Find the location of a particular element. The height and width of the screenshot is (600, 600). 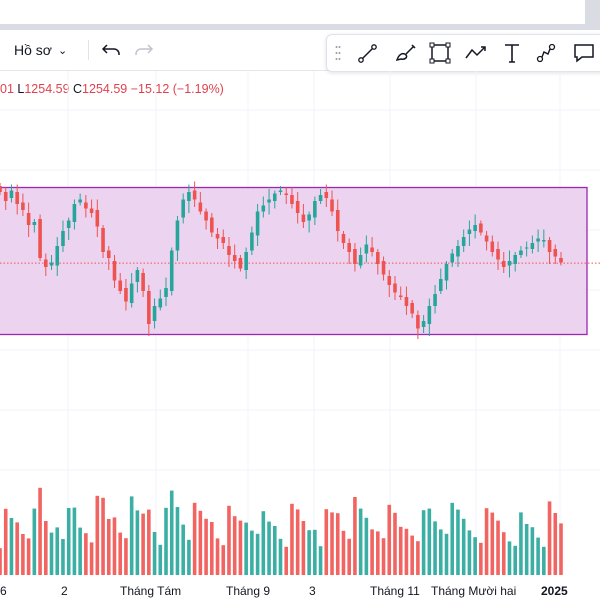

redo-icon is located at coordinates (146, 50).